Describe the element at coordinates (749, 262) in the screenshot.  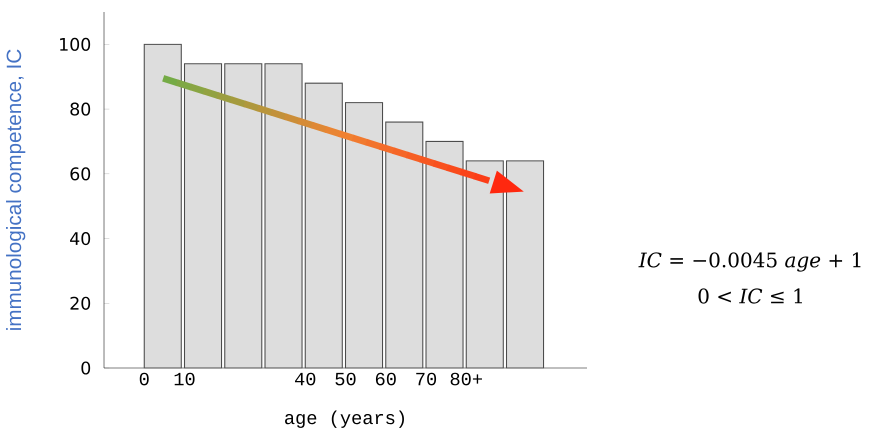
I see `text: IC = −0.0045 age + 1` at that location.